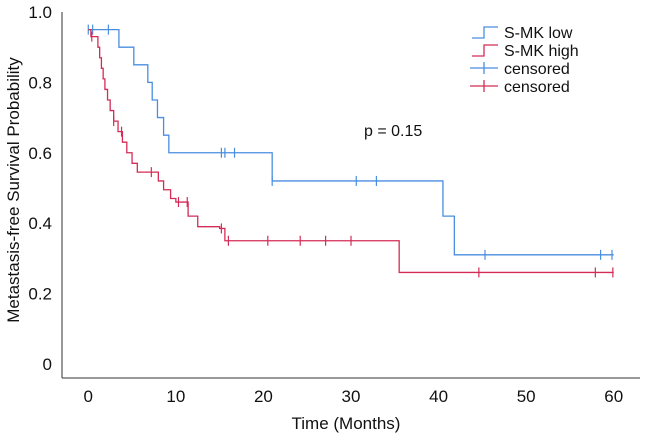 This screenshot has height=438, width=646. I want to click on legend-label: S-MK high, so click(541, 51).